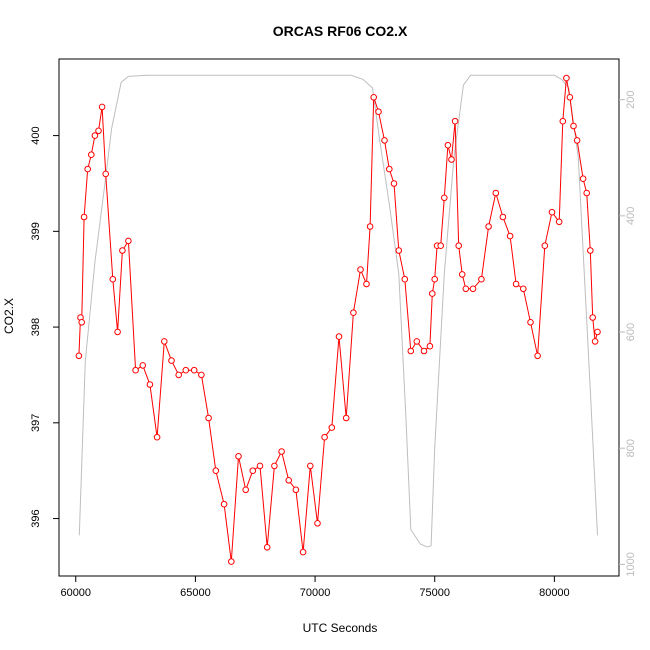 The width and height of the screenshot is (650, 650). I want to click on y-tick-label: 398, so click(36, 327).